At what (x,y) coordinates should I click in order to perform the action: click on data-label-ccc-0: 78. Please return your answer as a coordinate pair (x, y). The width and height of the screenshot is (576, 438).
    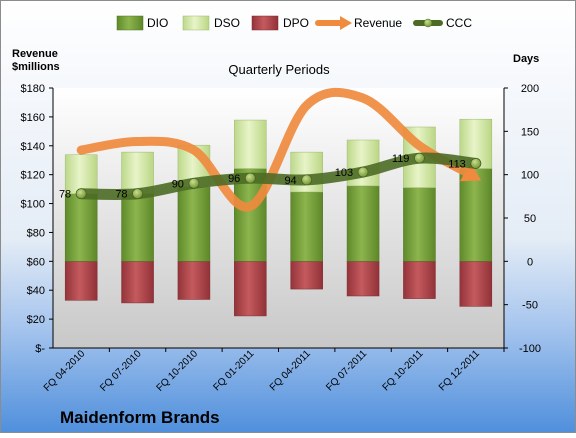
    Looking at the image, I should click on (65, 195).